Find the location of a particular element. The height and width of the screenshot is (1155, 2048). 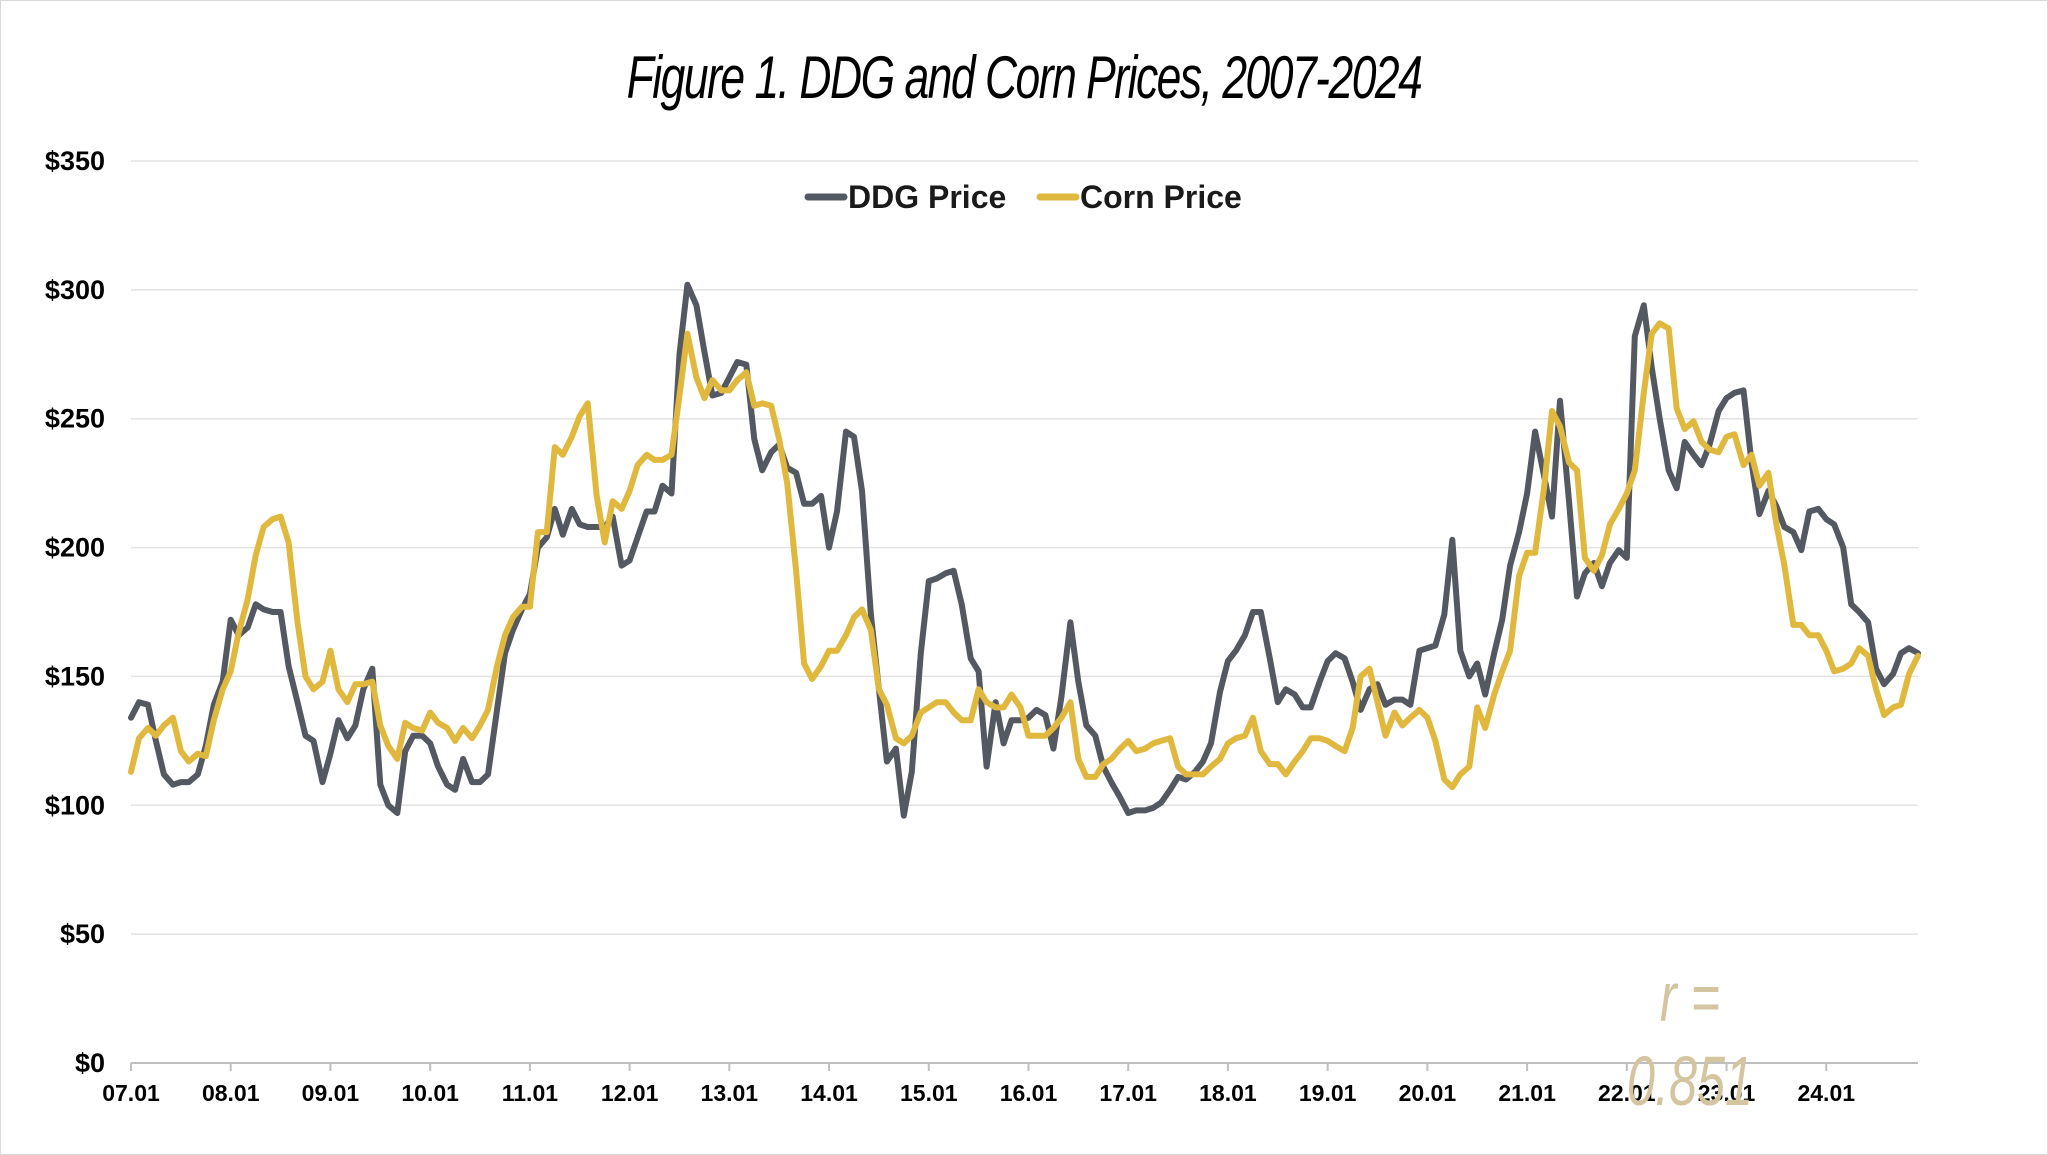

correlation-annotation: r = 0.851 is located at coordinates (1690, 1039).